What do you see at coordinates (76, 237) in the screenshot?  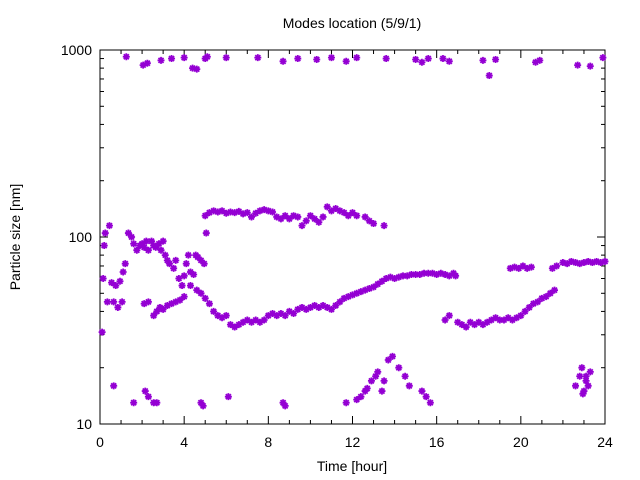 I see `y-axis-tick-labels: 10 100 1000` at bounding box center [76, 237].